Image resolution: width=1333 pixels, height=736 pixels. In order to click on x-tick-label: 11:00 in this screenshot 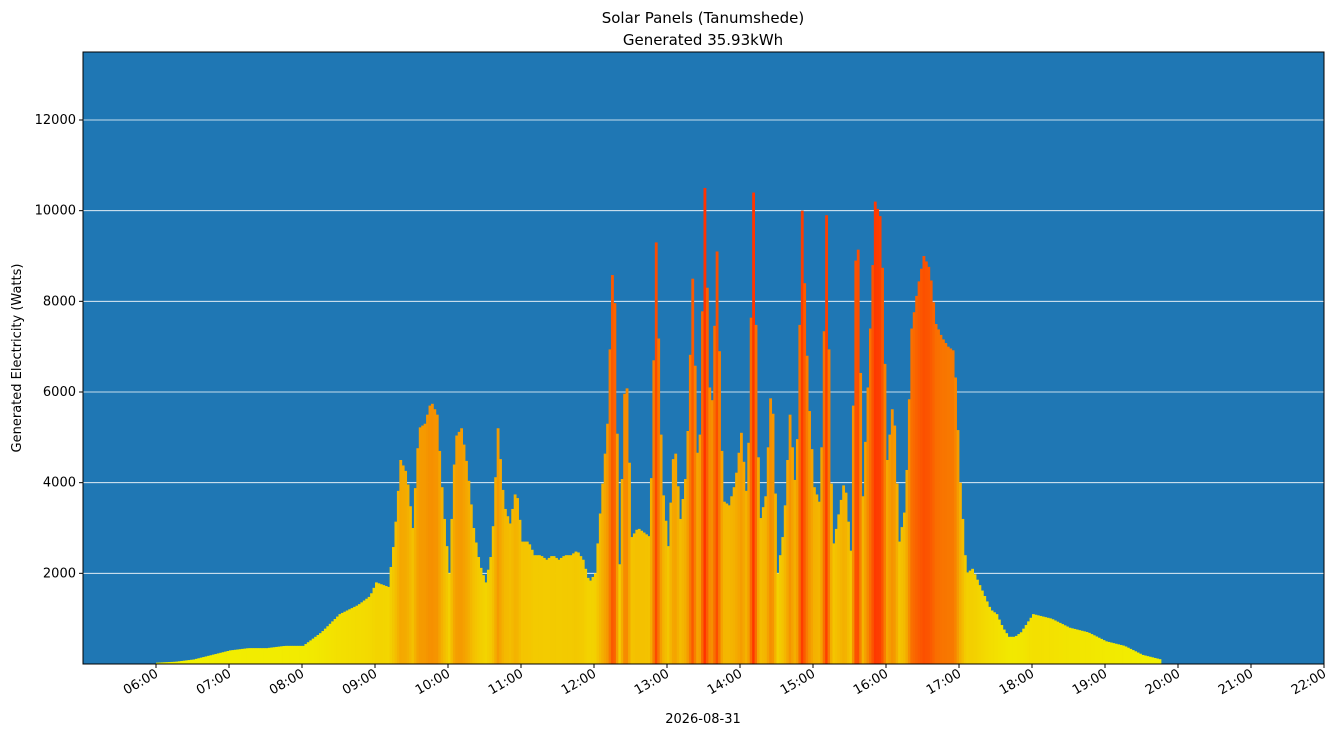, I will do `click(506, 682)`.